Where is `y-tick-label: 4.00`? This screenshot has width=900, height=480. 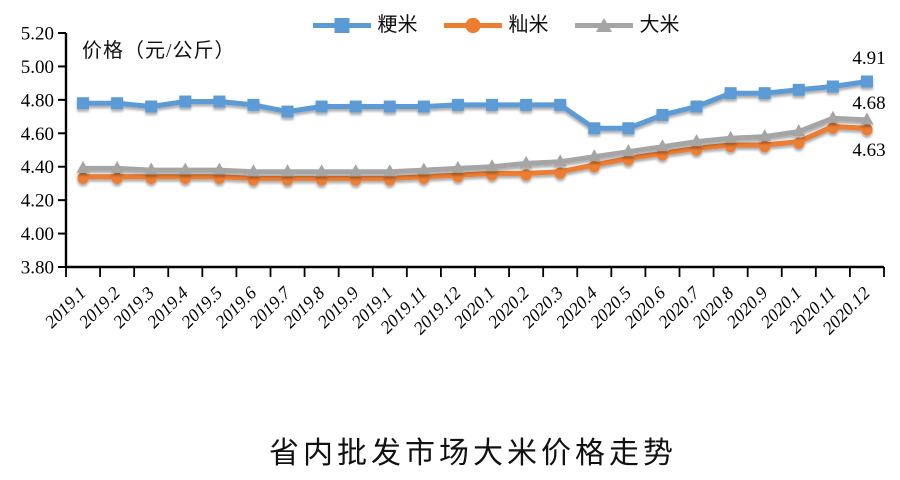
y-tick-label: 4.00 is located at coordinates (37, 234).